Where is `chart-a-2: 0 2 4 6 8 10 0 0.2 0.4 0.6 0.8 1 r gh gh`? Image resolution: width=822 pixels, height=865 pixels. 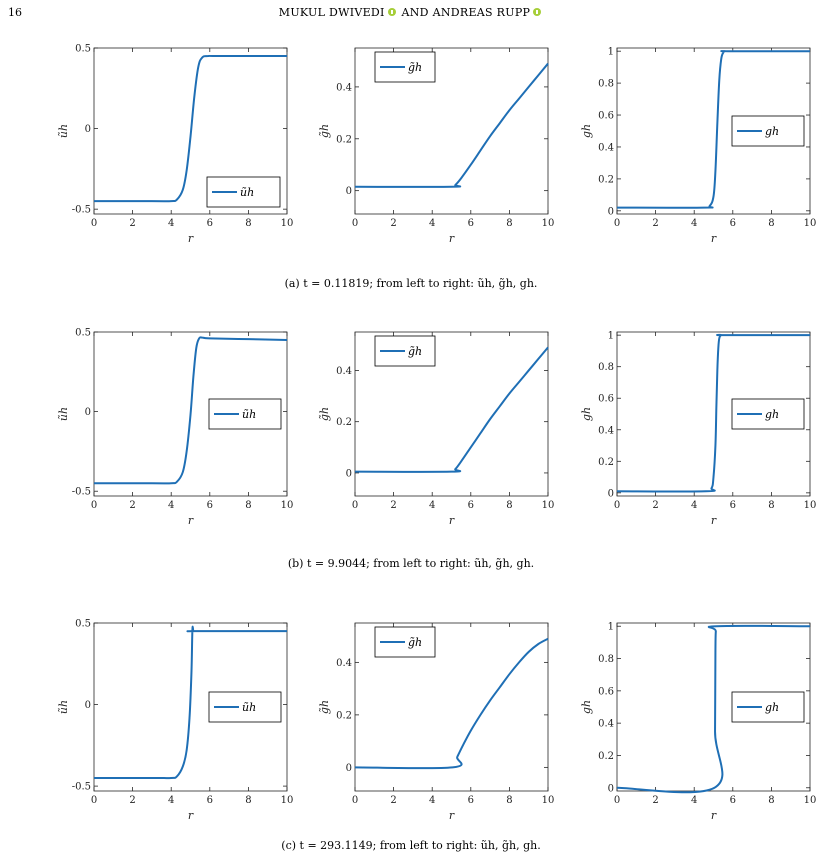
chart-a-2: 0 2 4 6 8 10 0 0.2 0.4 0.6 0.8 1 r gh gh is located at coordinates (698, 146).